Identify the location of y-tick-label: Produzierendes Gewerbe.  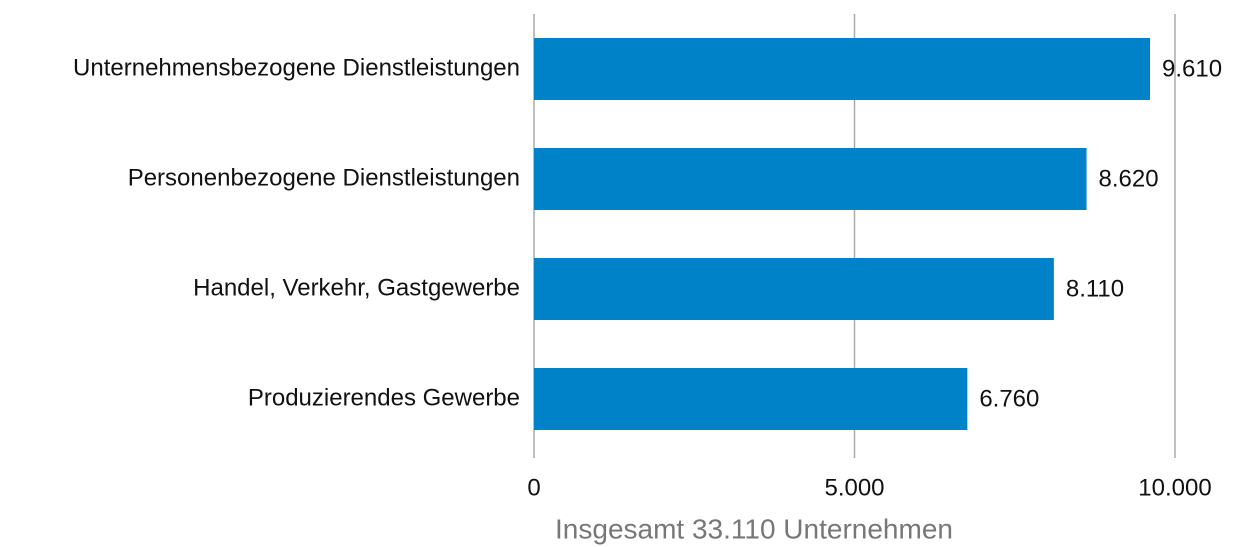
(384, 397).